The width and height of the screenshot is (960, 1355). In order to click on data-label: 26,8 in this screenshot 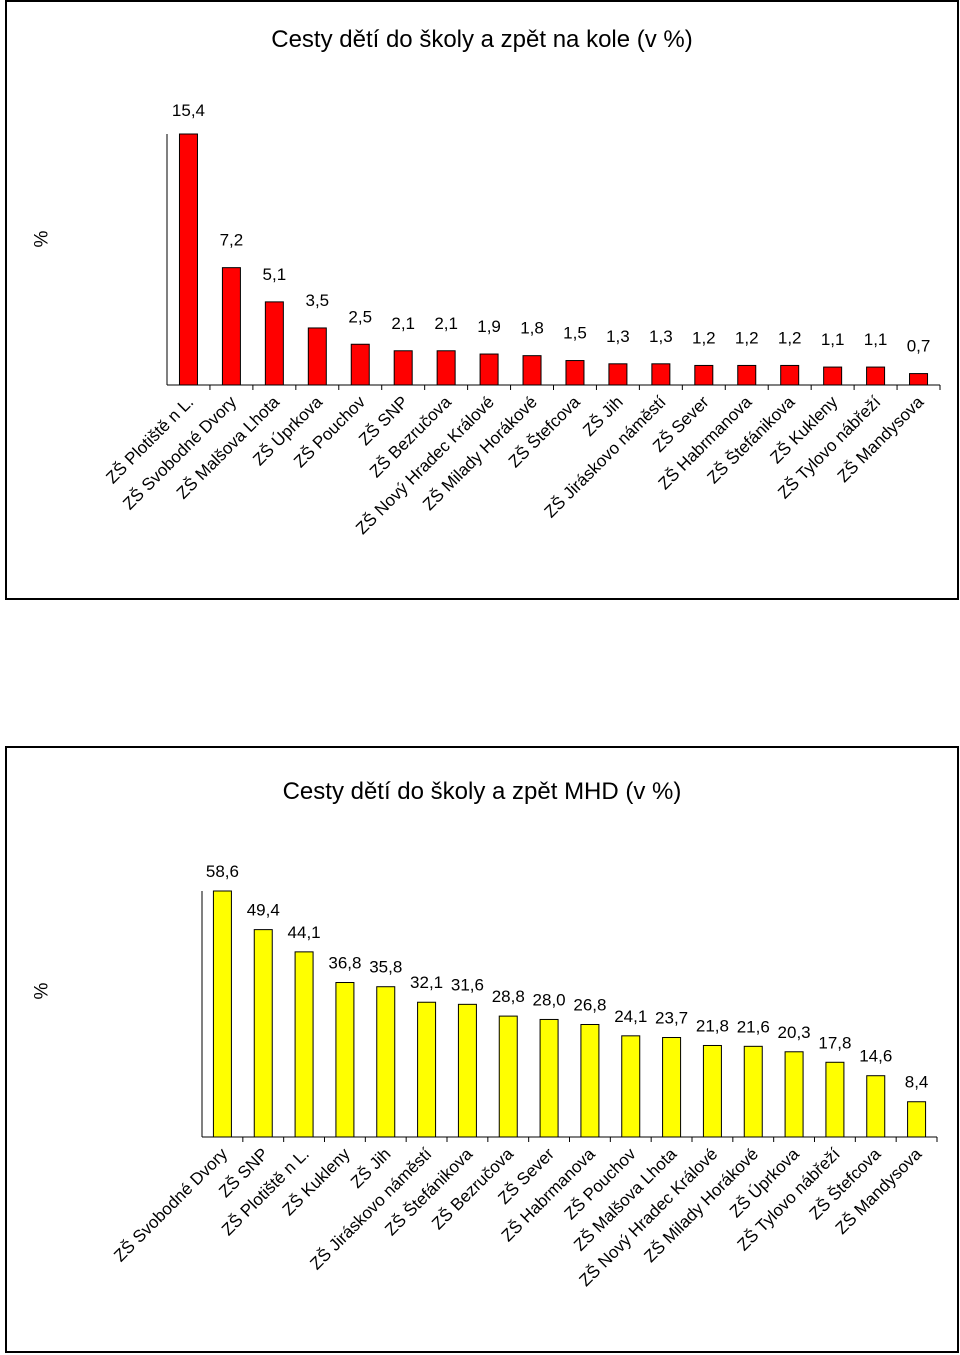, I will do `click(589, 1004)`.